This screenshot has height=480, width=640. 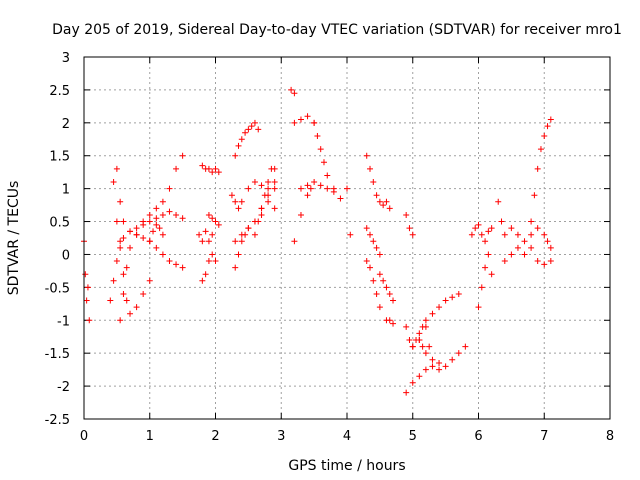 I want to click on series-s16, so click(x=293, y=91).